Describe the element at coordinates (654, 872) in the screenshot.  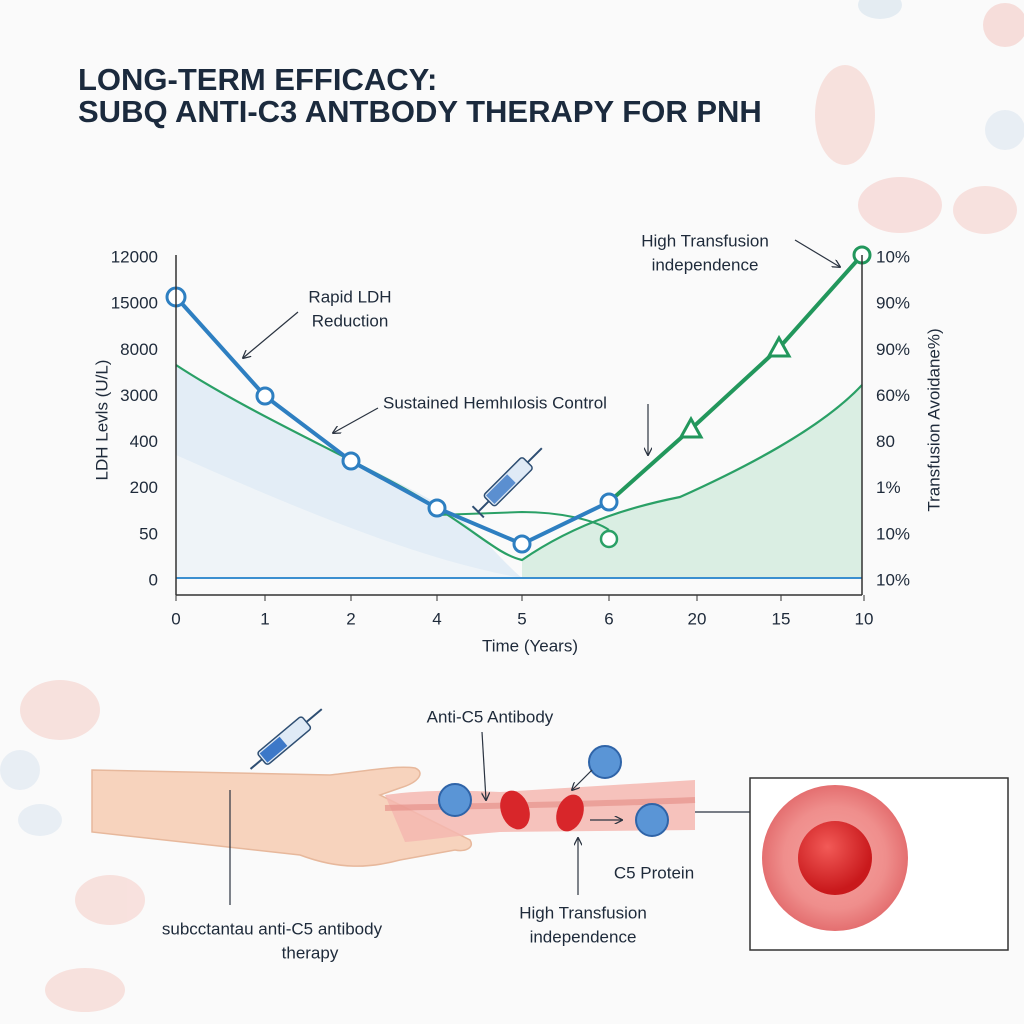
I see `protein-label: C5 Protein` at that location.